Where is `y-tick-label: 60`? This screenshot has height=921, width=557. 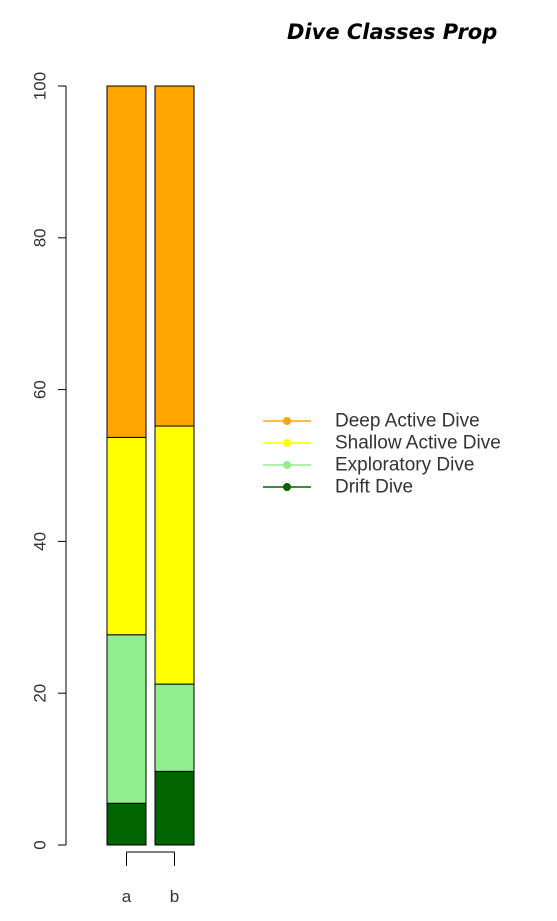 y-tick-label: 60 is located at coordinates (40, 389).